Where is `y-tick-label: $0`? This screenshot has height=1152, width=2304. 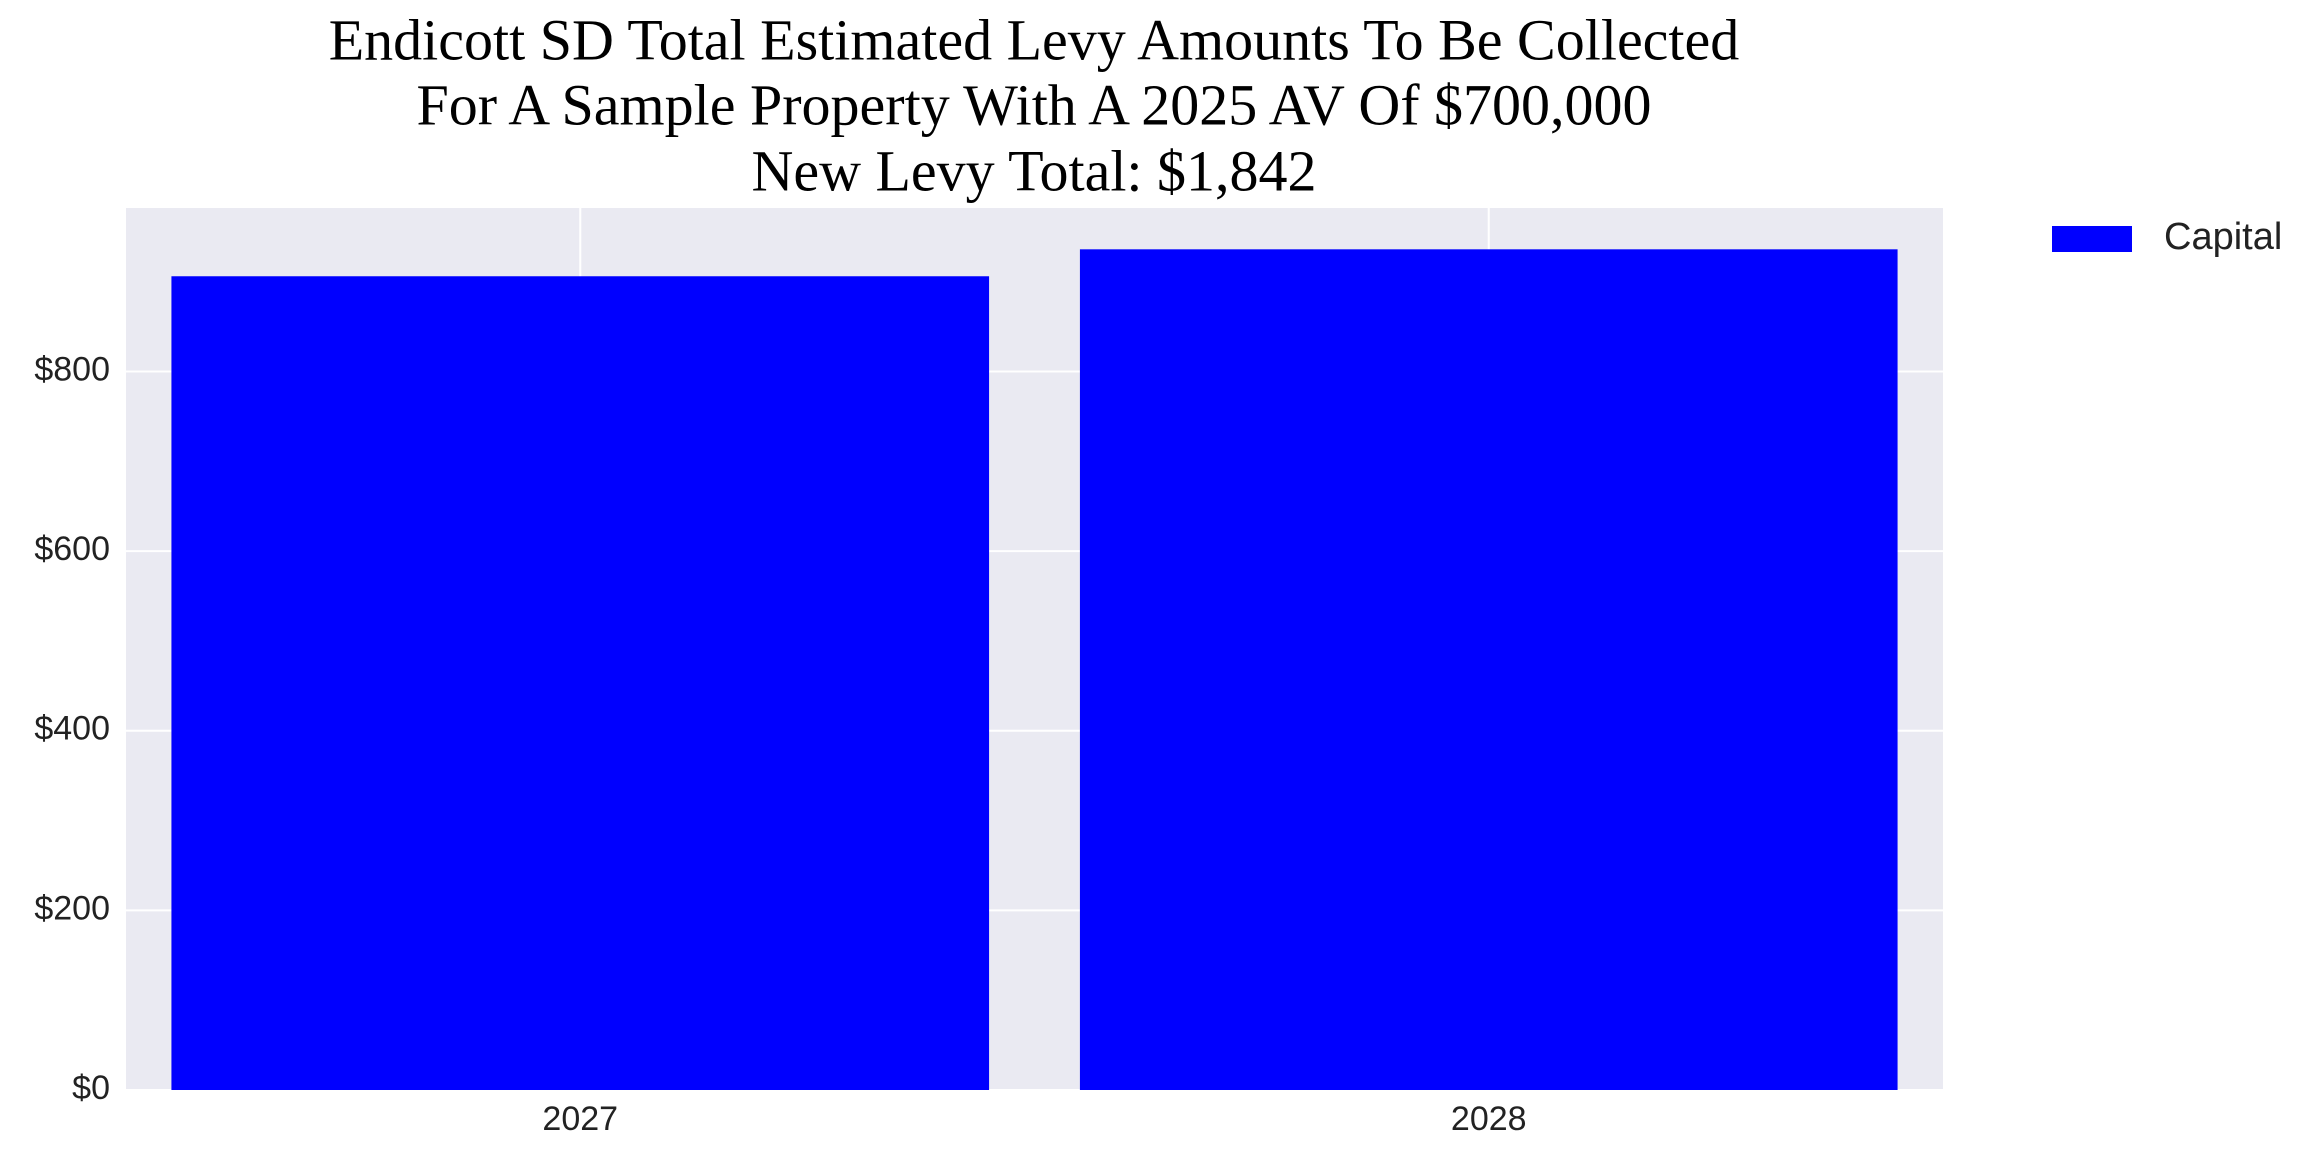
y-tick-label: $0 is located at coordinates (91, 1088).